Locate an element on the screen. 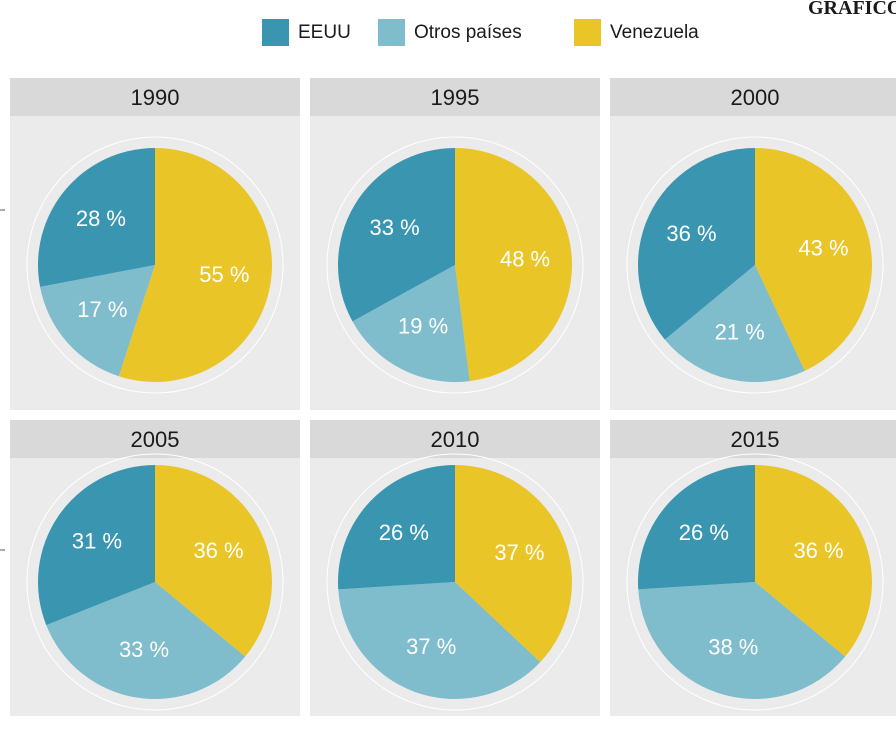  facet-title: 2010 is located at coordinates (455, 439).